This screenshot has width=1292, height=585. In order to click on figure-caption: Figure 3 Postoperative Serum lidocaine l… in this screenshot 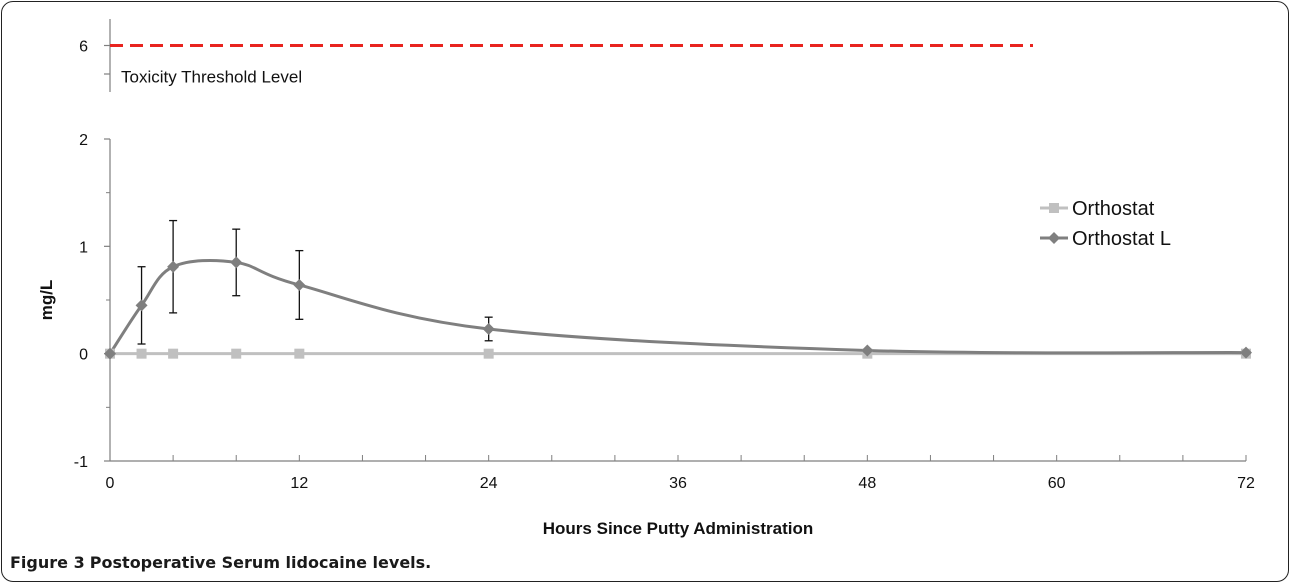, I will do `click(220, 562)`.